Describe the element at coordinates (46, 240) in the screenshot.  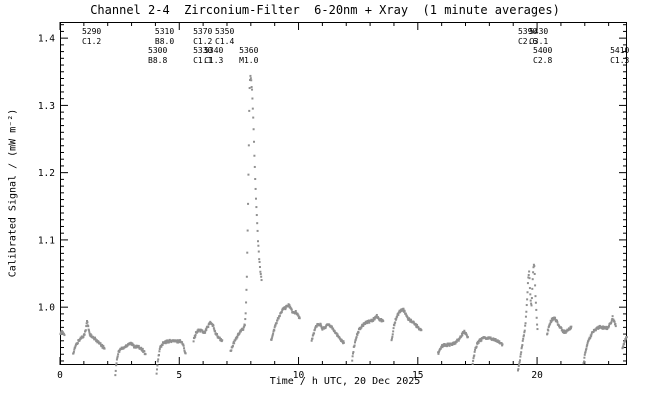
I see `y-tick-label: 1.1` at that location.